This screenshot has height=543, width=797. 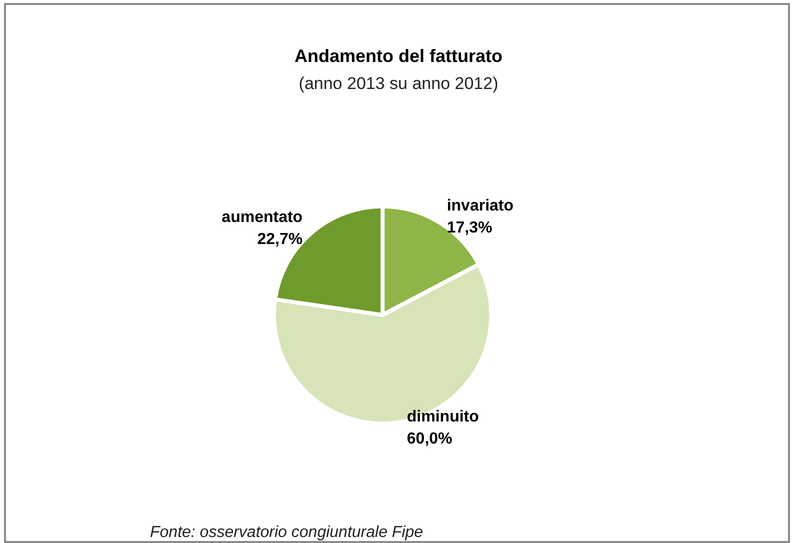 What do you see at coordinates (480, 205) in the screenshot?
I see `slice-label: invariato` at bounding box center [480, 205].